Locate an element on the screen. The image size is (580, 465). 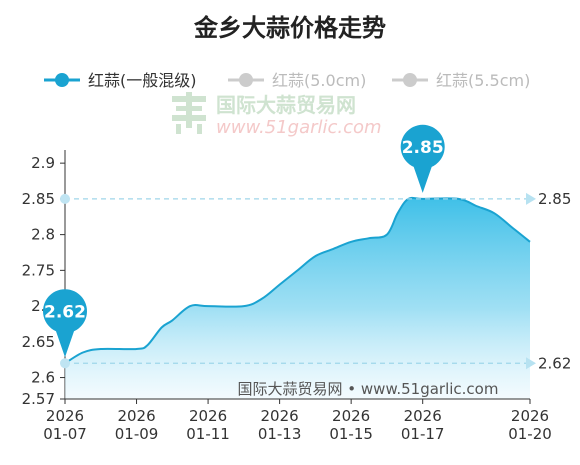
legend-item: 红蒜(一般混级) is located at coordinates (120, 80).